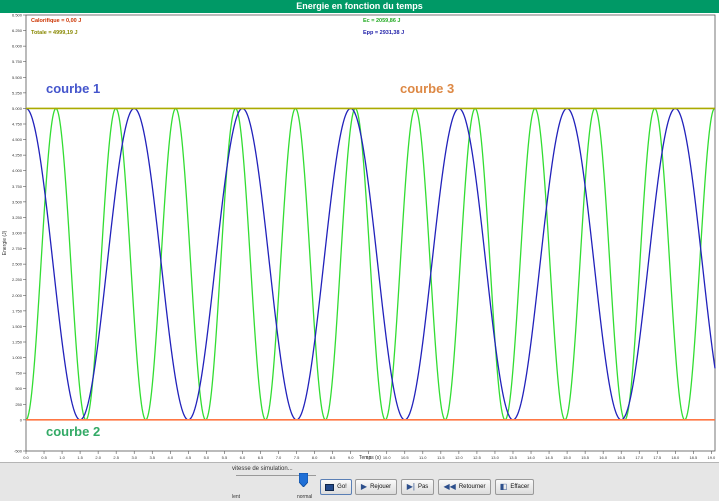 The height and width of the screenshot is (501, 719). Describe the element at coordinates (18, 373) in the screenshot. I see `y-tick-label: 750` at that location.